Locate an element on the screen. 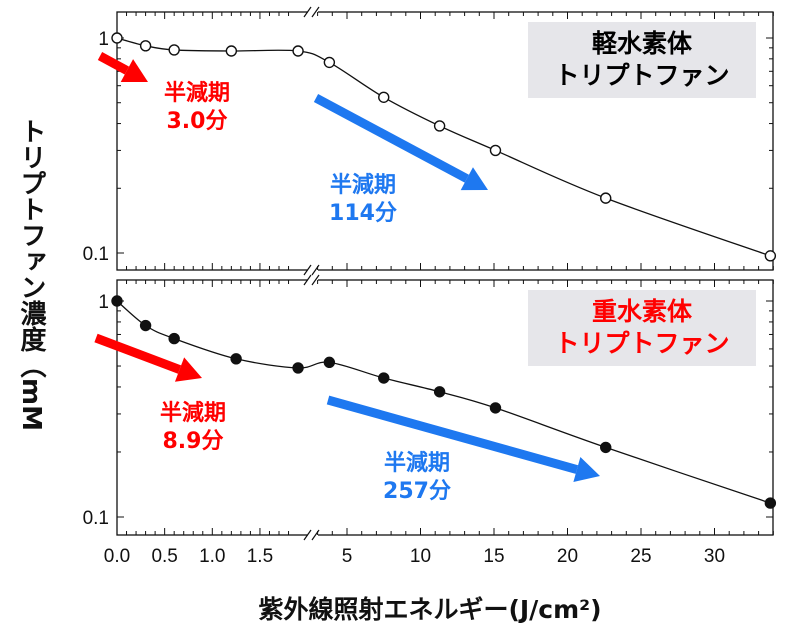 The width and height of the screenshot is (788, 638). x-tick-label: 5 is located at coordinates (347, 556).